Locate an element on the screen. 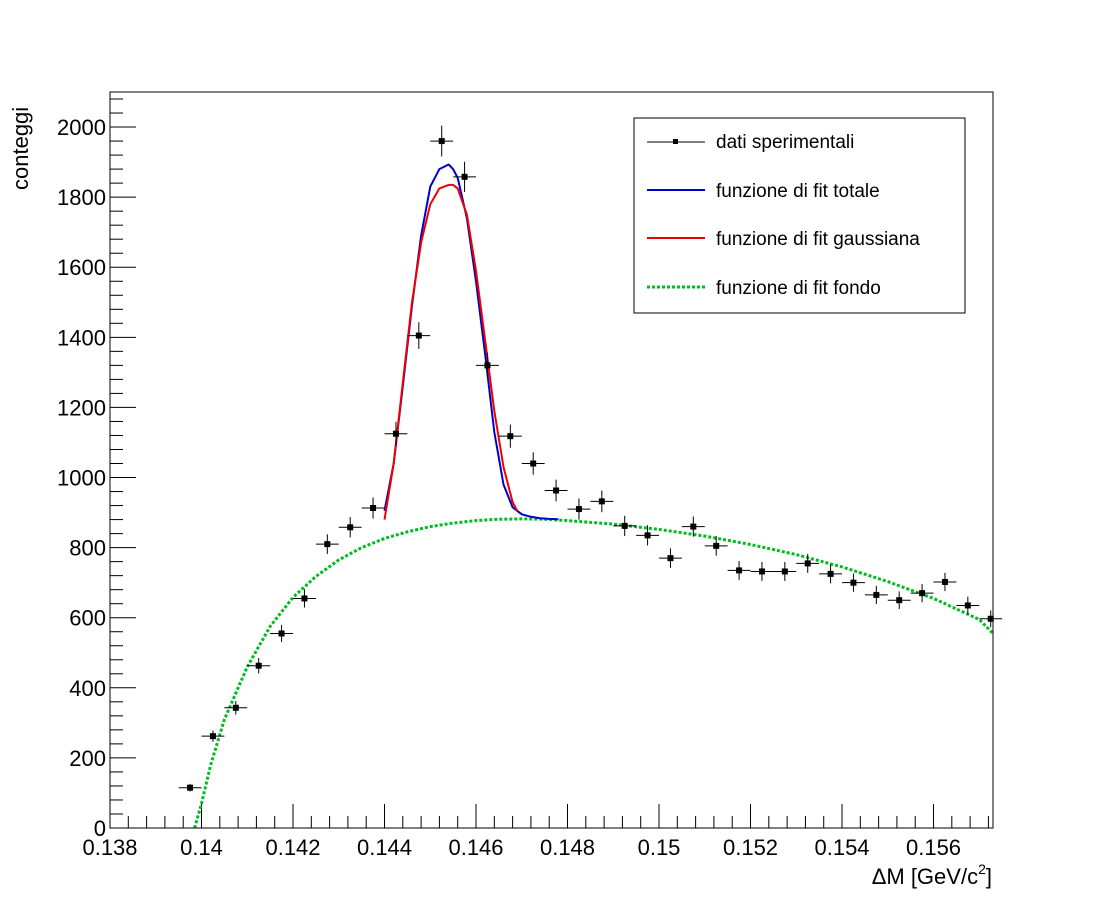 The width and height of the screenshot is (1103, 920). x-axis-title-close: ] is located at coordinates (989, 876).